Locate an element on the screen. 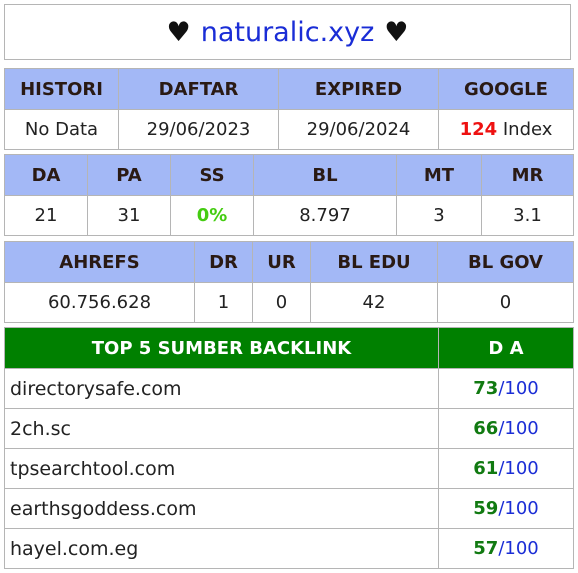 The width and height of the screenshot is (578, 573). header-mr: MR is located at coordinates (527, 175).